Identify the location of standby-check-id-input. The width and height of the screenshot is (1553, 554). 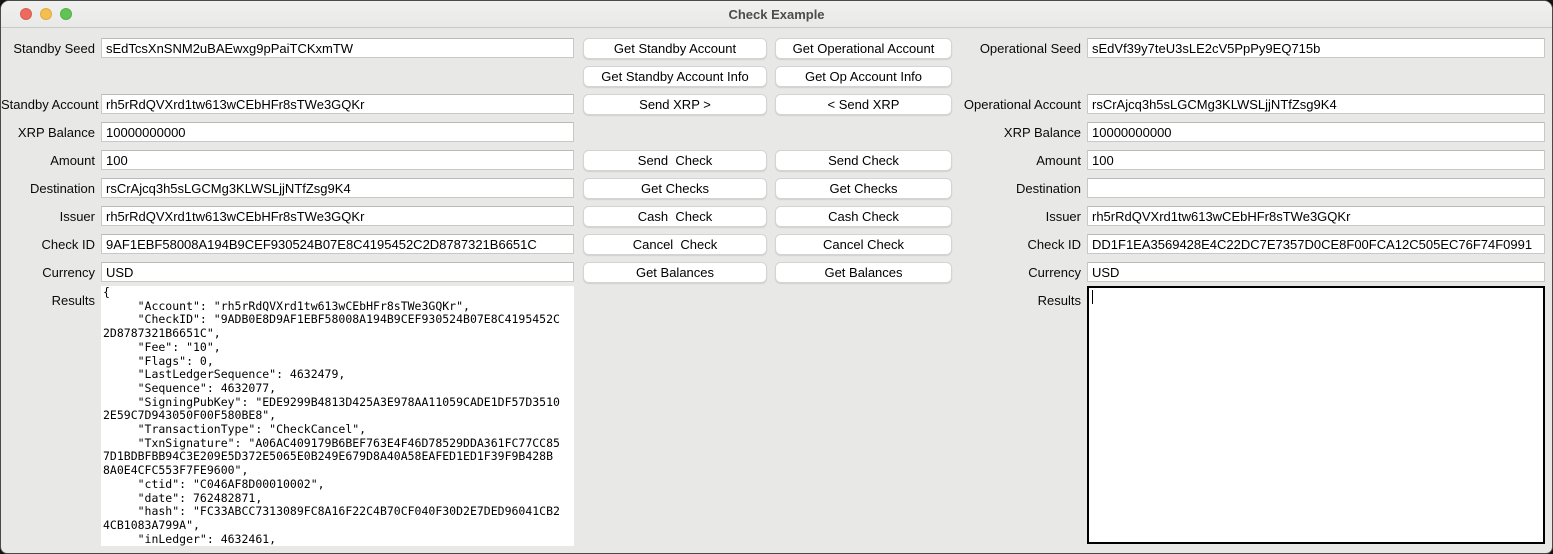
(337, 244).